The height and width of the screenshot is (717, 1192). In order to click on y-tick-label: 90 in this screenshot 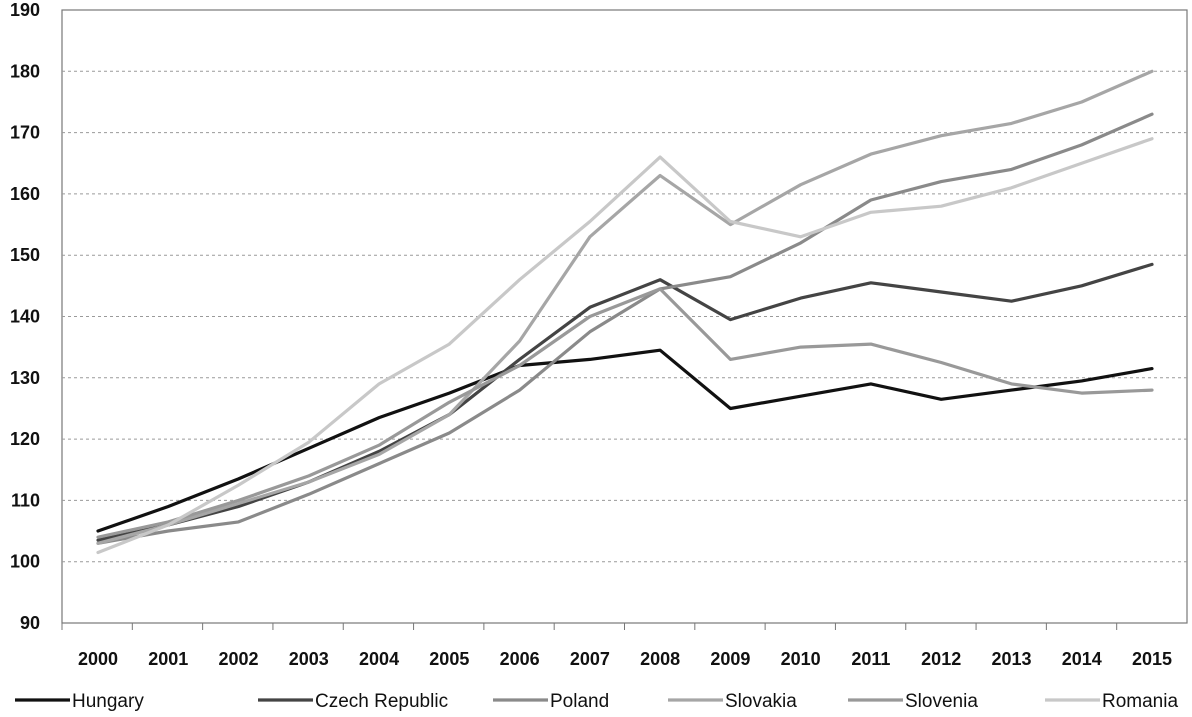, I will do `click(30, 623)`.